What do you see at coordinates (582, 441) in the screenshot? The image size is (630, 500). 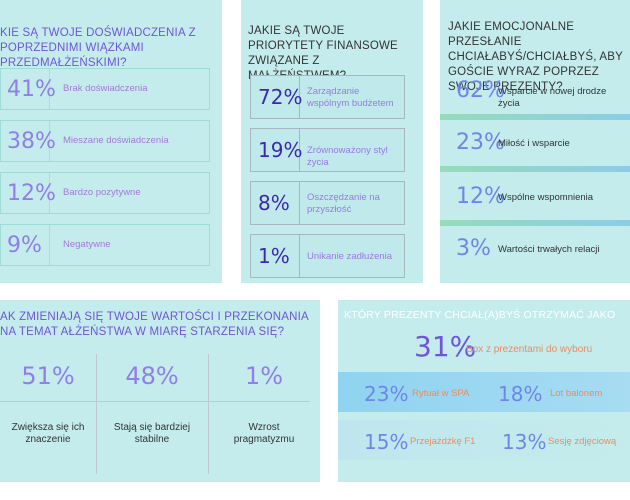 I see `answer-label: Sesję zdjęciową` at bounding box center [582, 441].